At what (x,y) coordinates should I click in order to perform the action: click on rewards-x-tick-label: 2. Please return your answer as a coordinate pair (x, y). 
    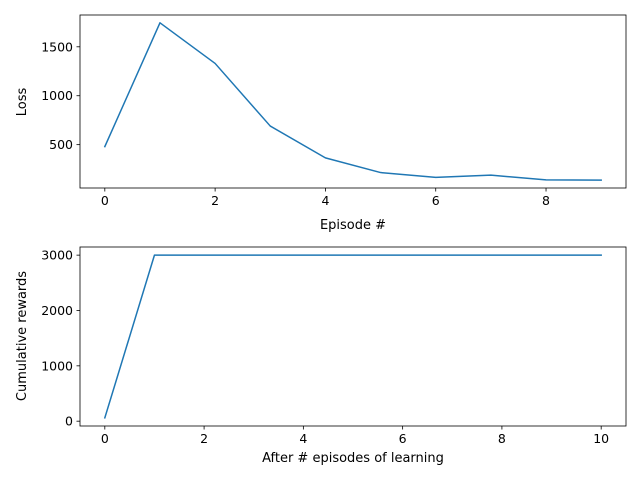
    Looking at the image, I should click on (204, 438).